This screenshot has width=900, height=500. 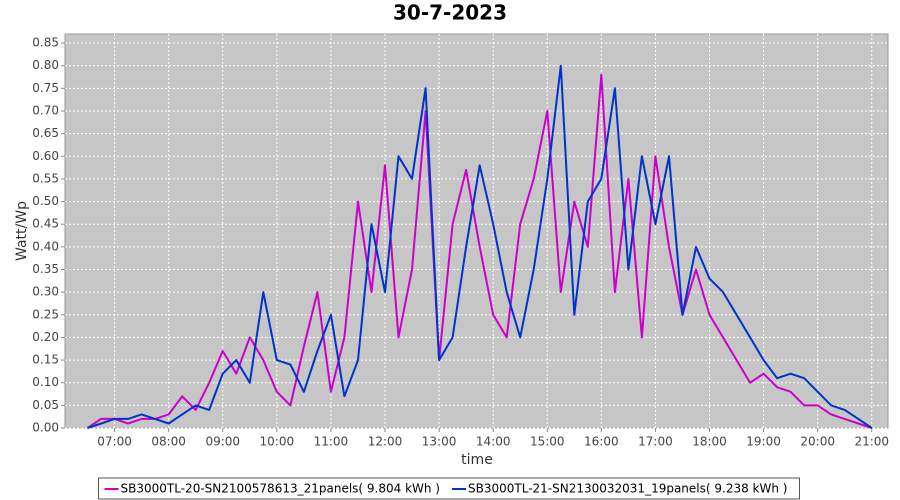 What do you see at coordinates (45, 110) in the screenshot?
I see `y-tick-label: 0.70` at bounding box center [45, 110].